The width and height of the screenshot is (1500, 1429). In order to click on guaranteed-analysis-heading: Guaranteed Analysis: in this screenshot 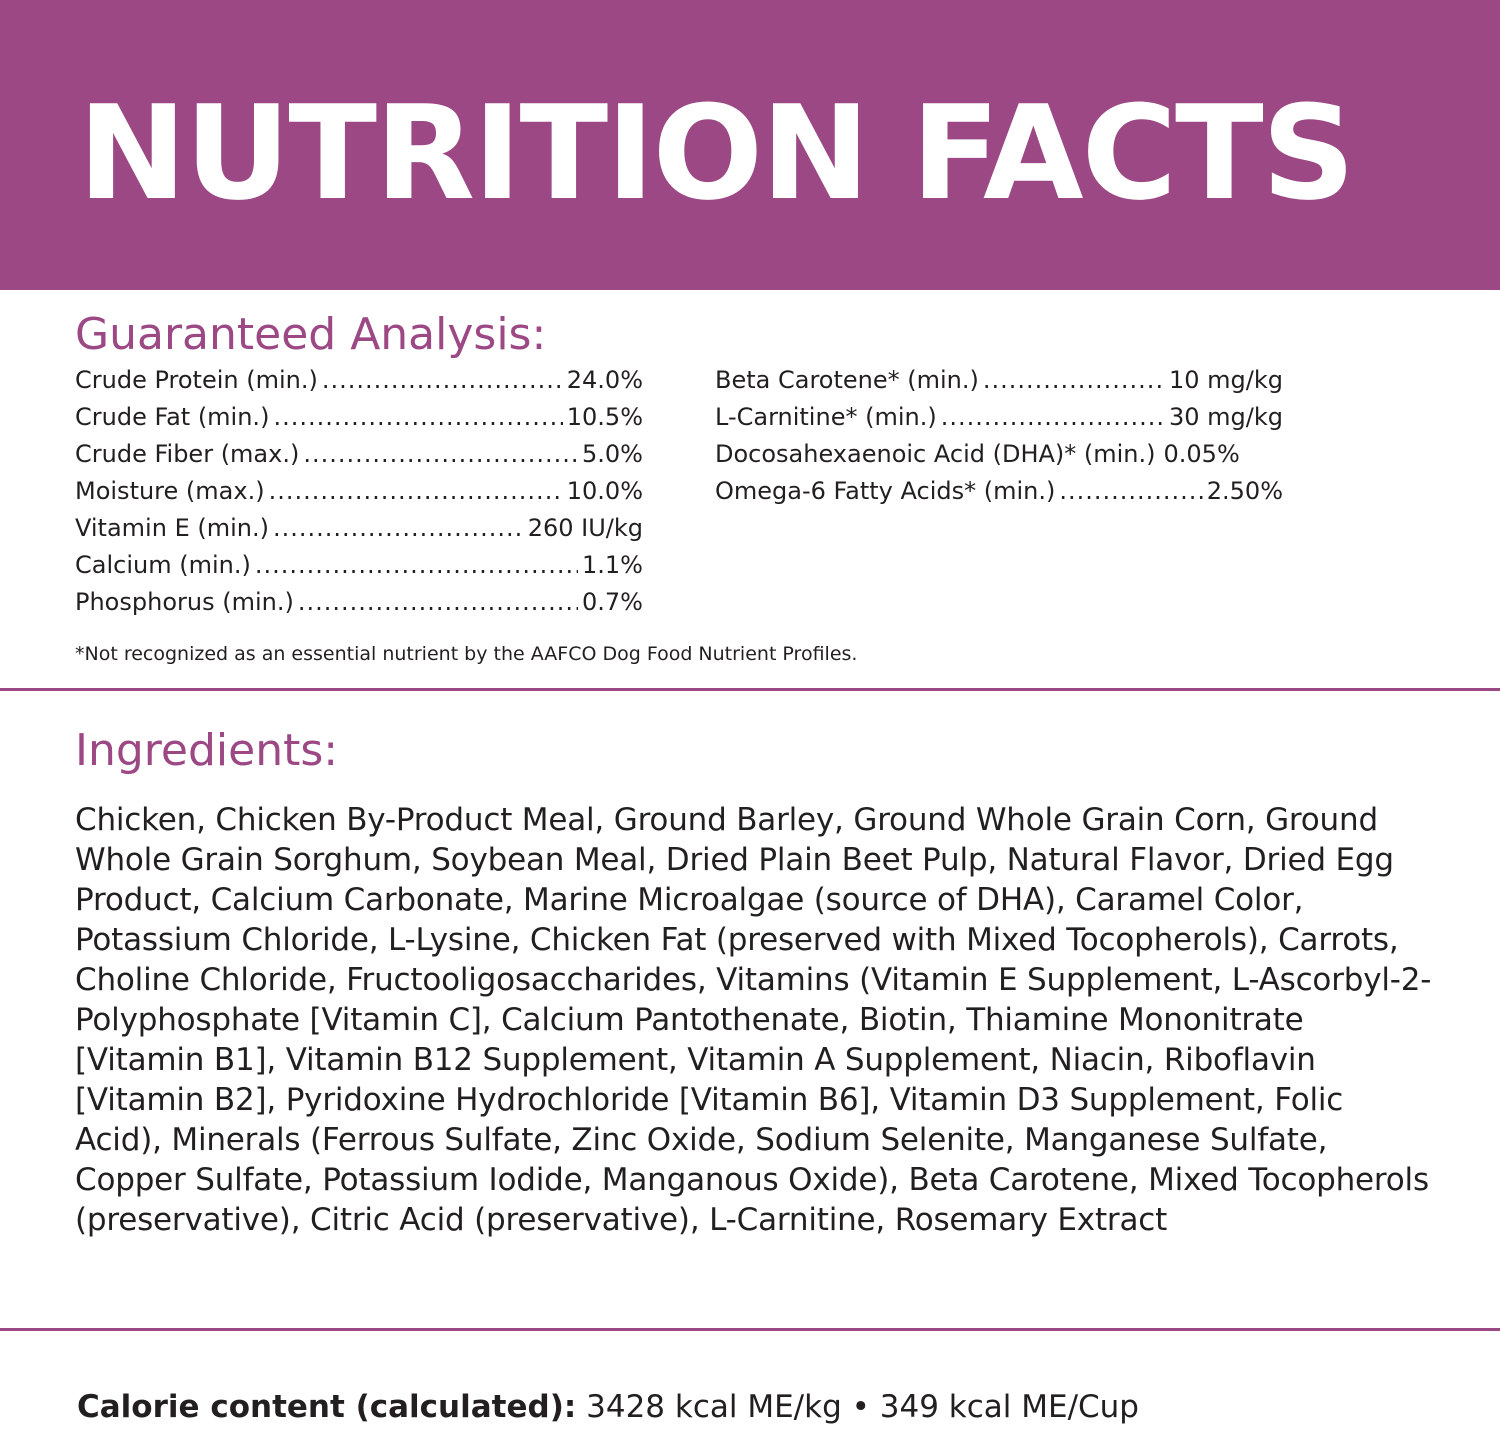, I will do `click(311, 334)`.